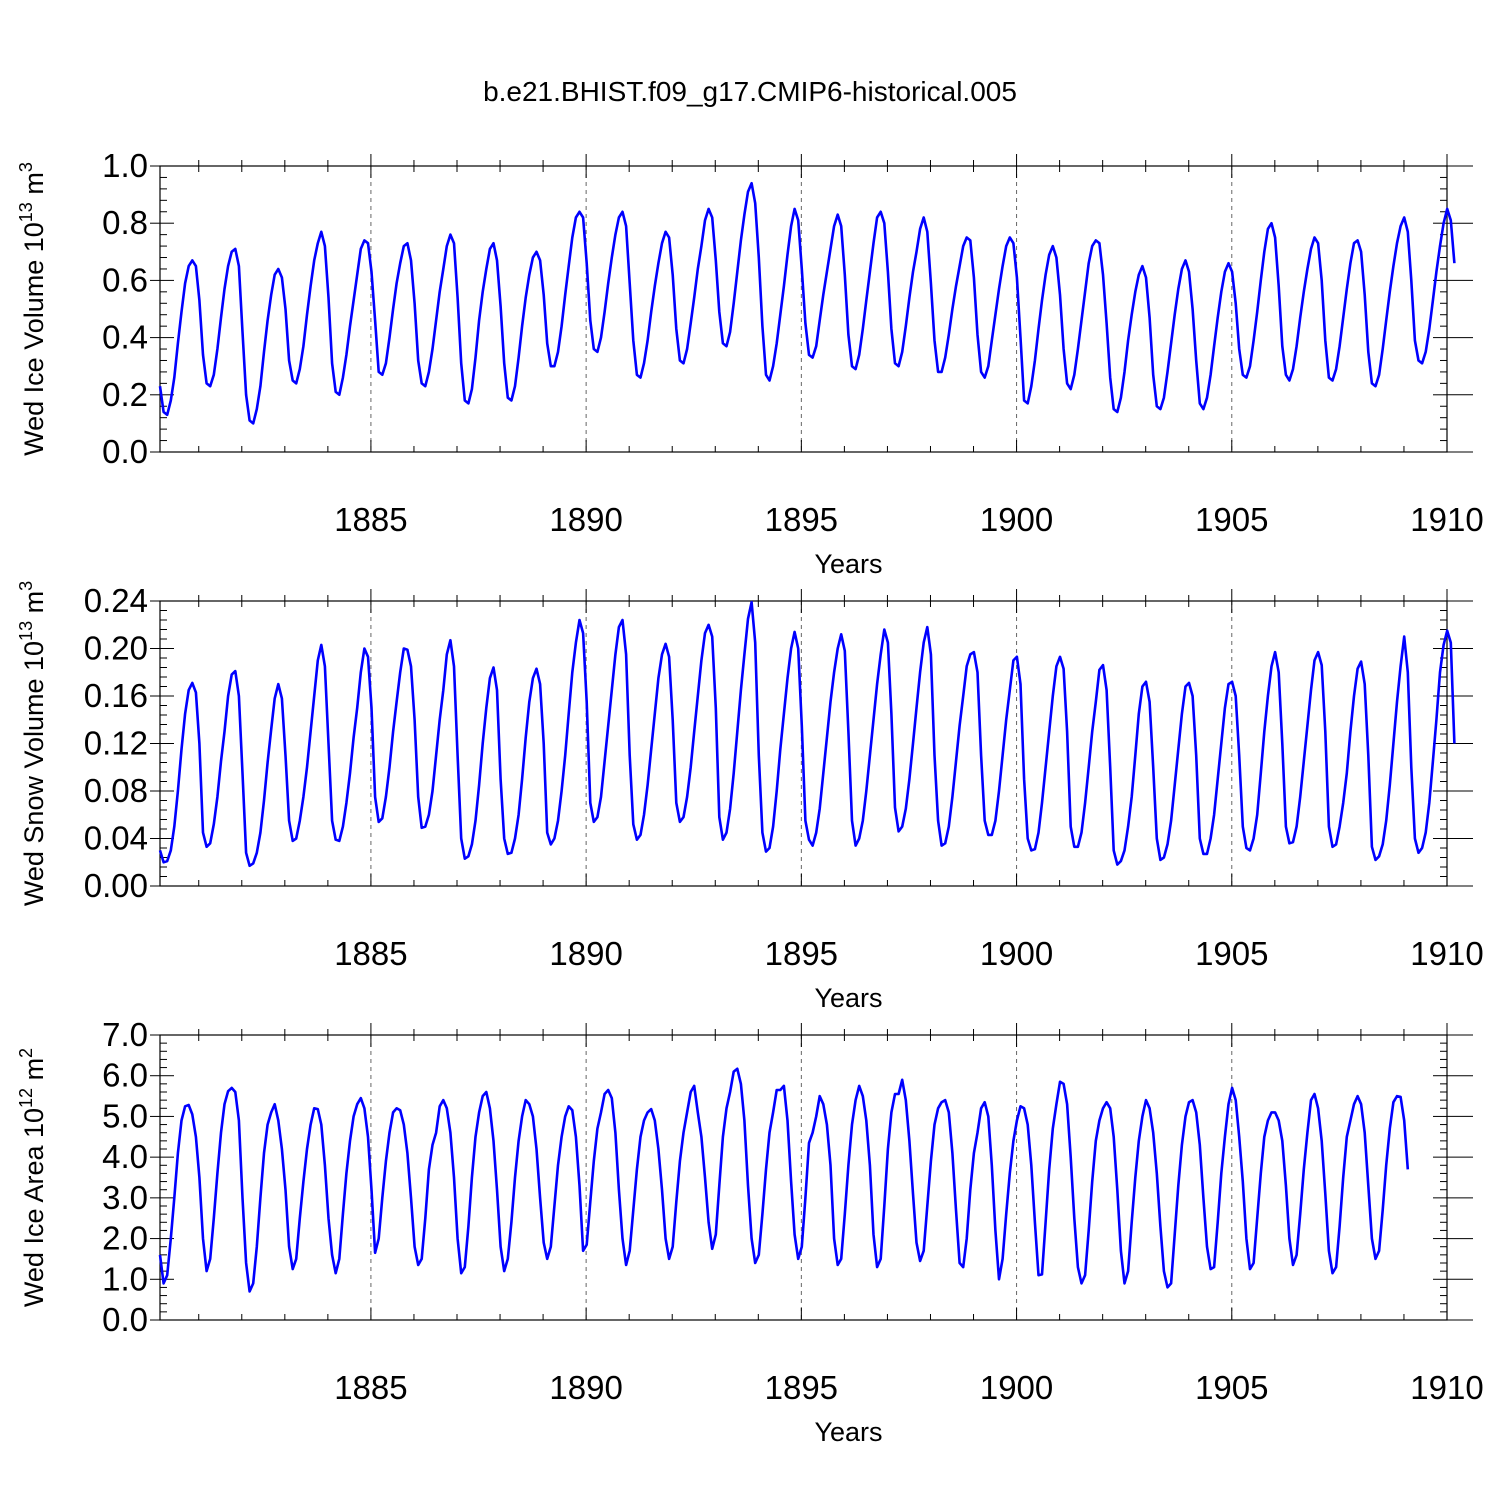 The height and width of the screenshot is (1500, 1500). Describe the element at coordinates (125, 222) in the screenshot. I see `y-tick-label: 0.8` at that location.